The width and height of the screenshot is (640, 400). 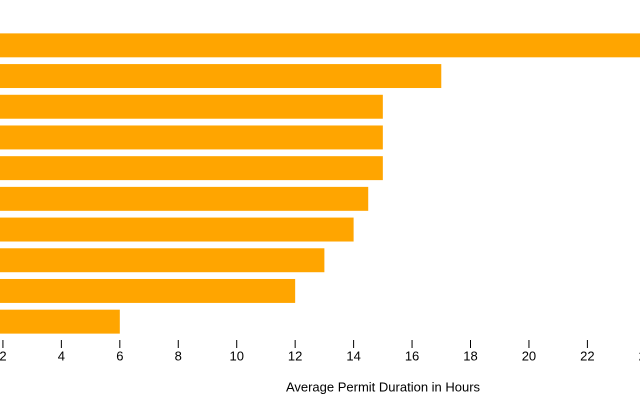 I want to click on x-tick-label: 18, so click(x=470, y=355).